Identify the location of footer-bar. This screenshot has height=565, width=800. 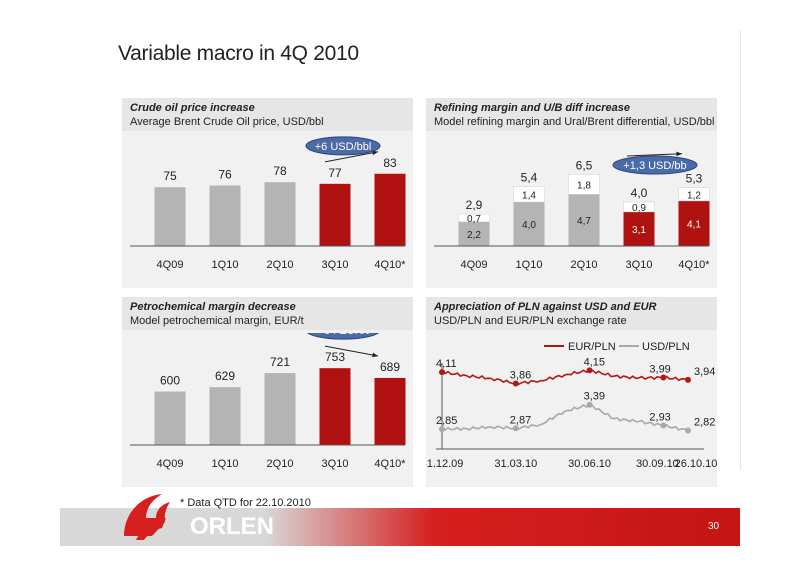
(400, 527).